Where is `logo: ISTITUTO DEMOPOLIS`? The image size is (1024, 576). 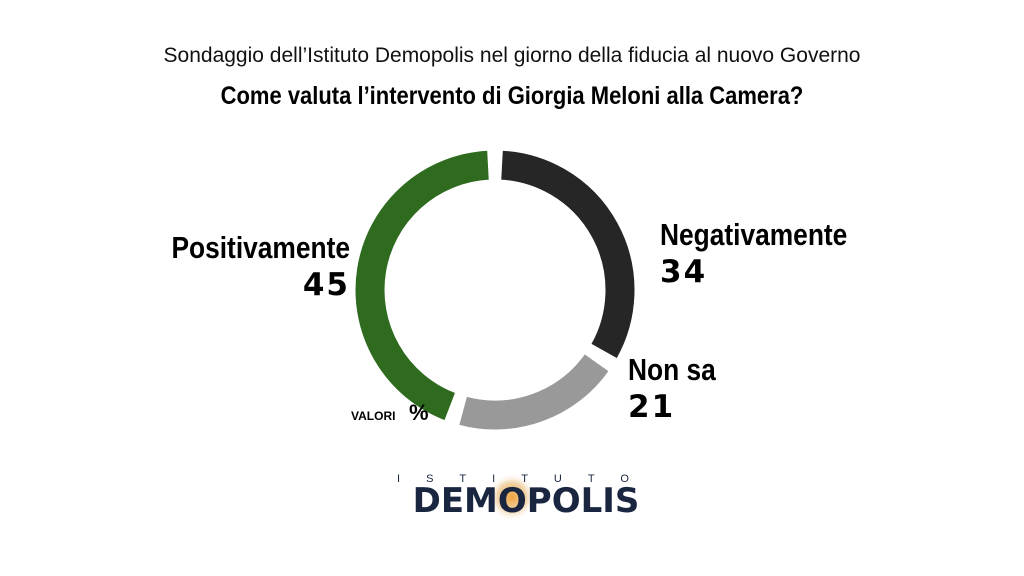 logo: ISTITUTO DEMOPOLIS is located at coordinates (526, 497).